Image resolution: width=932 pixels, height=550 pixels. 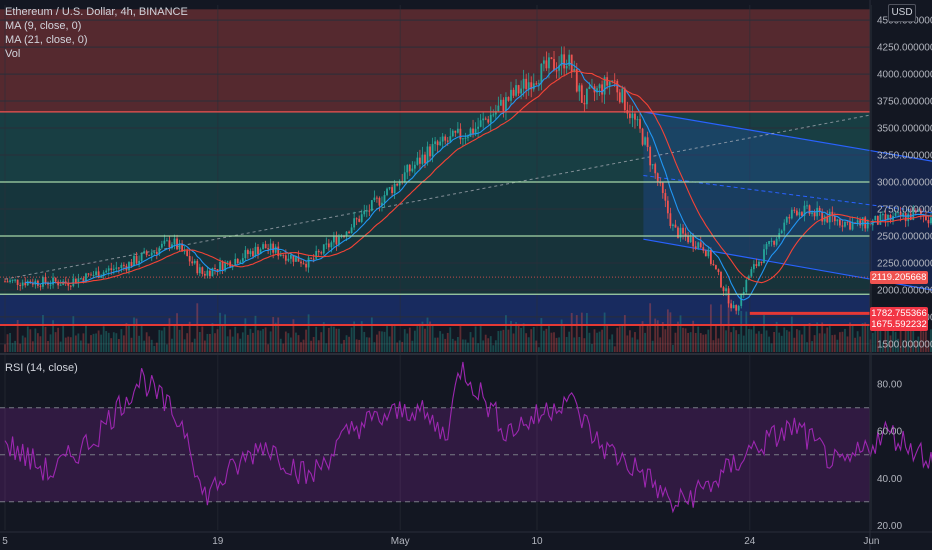 What do you see at coordinates (96, 12) in the screenshot?
I see `symbol-legend: Ethereum / U.S. Dollar, 4h, BINANCE` at bounding box center [96, 12].